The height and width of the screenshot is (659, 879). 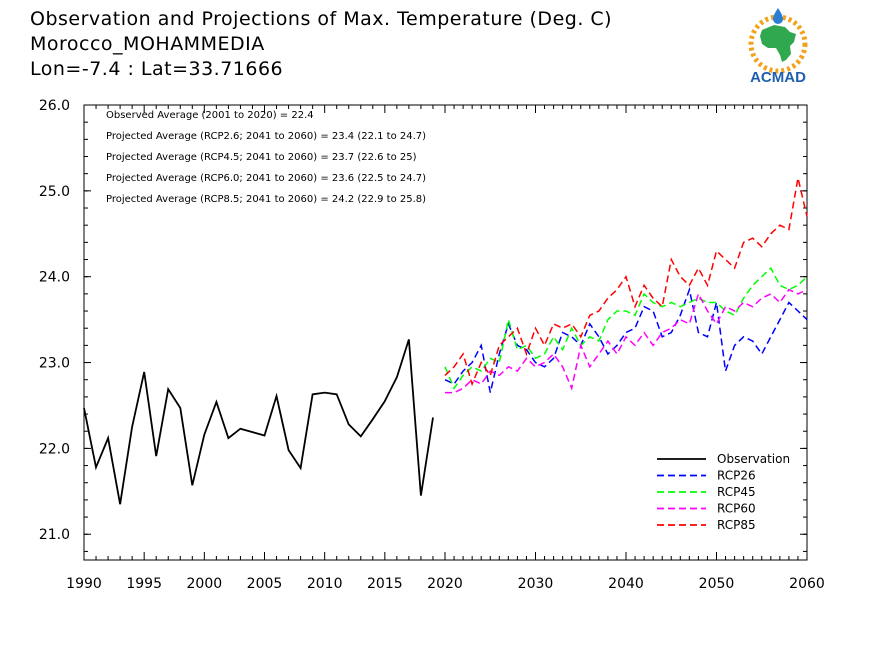 I want to click on y-tick-label: 22.0, so click(x=54, y=449).